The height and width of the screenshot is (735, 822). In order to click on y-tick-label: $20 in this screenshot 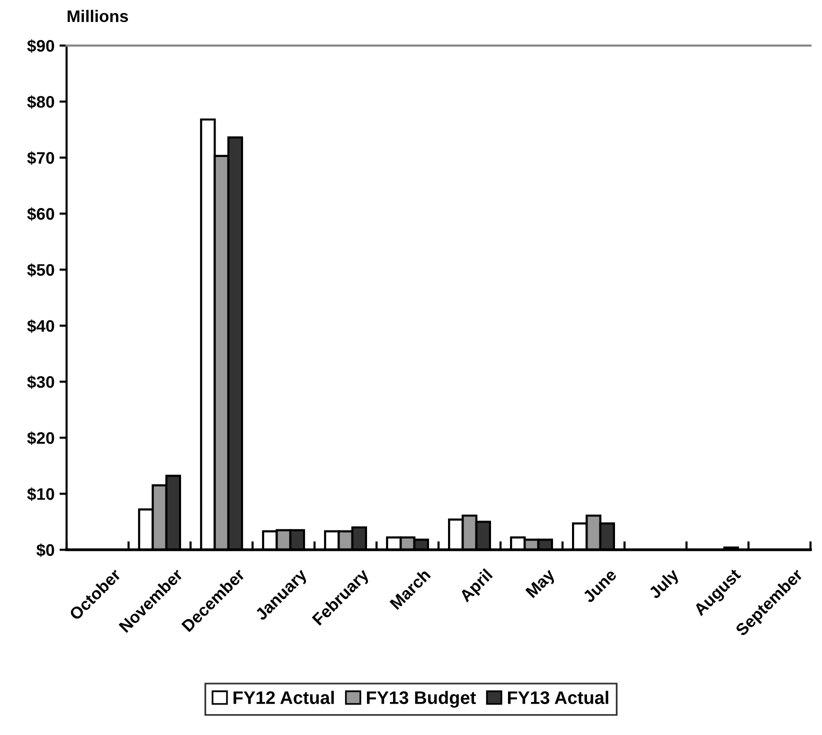, I will do `click(40, 438)`.